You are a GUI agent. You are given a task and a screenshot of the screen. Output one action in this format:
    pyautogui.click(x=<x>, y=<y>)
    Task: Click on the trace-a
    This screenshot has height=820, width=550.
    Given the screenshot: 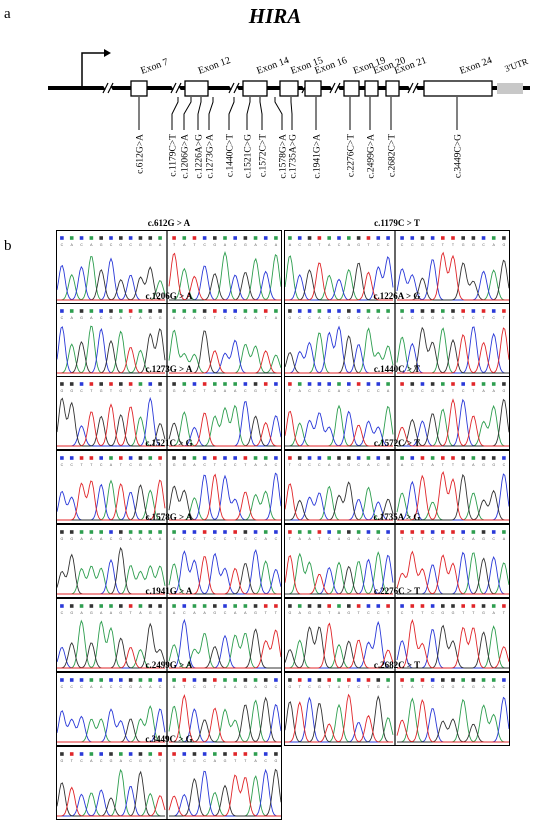 What is the action you would take?
    pyautogui.click(x=453, y=720)
    